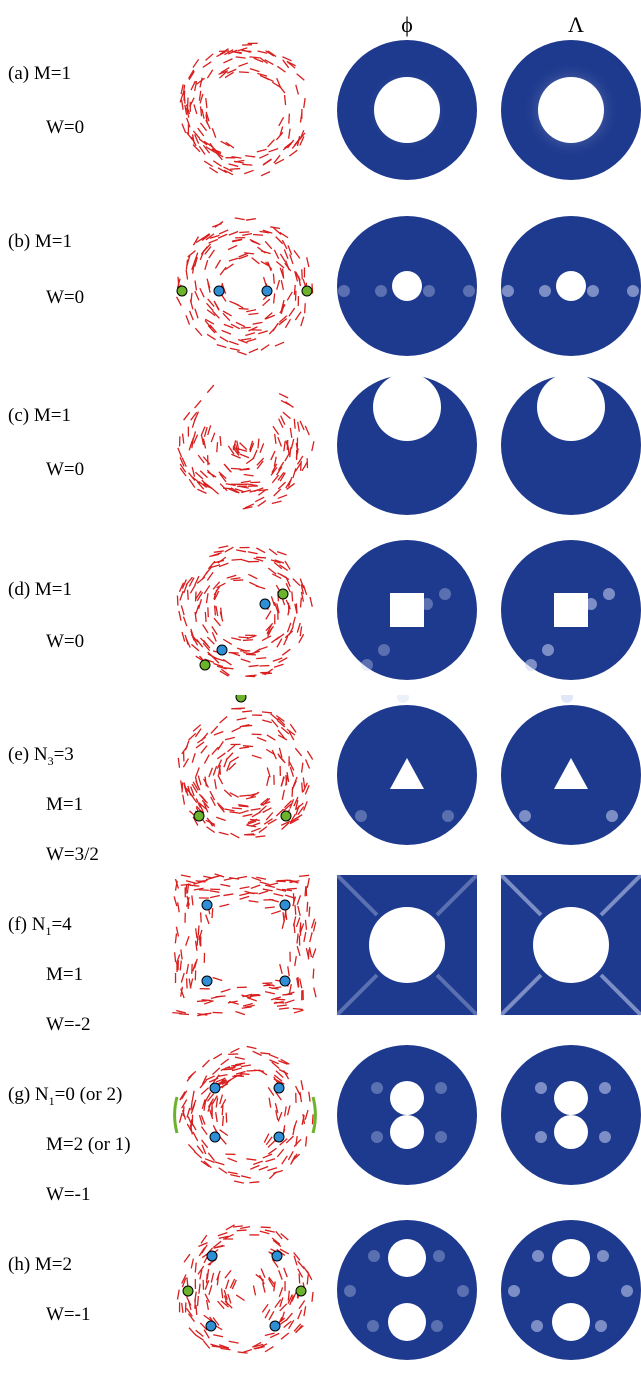  Describe the element at coordinates (570, 945) in the screenshot. I see `lambda-field-f` at that location.